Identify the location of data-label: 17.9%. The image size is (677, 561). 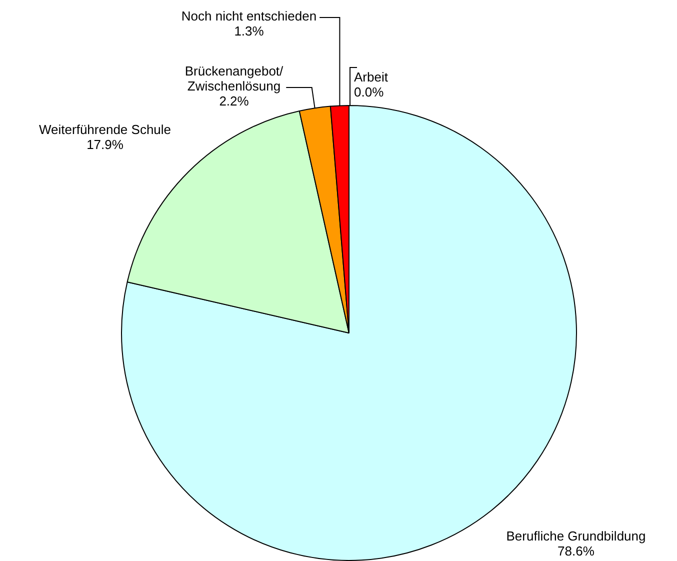
(105, 144).